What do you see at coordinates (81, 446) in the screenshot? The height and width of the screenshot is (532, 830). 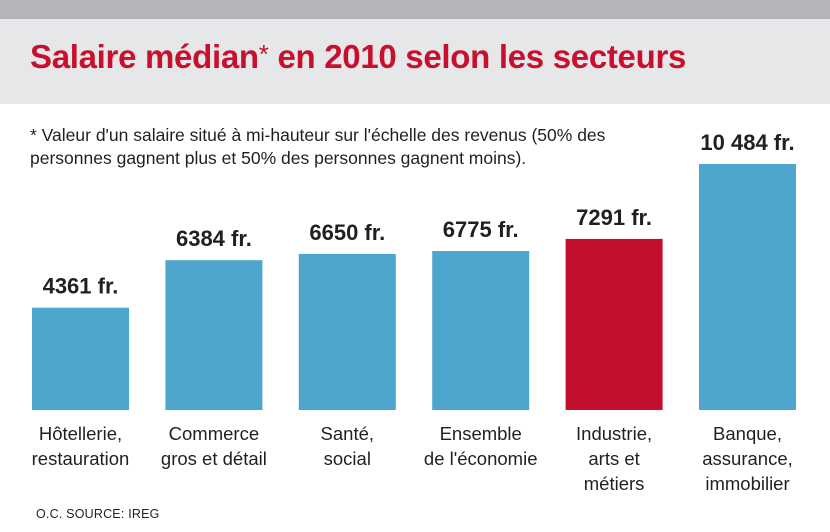 I see `category-label-1: Hôtellerie, restauration` at bounding box center [81, 446].